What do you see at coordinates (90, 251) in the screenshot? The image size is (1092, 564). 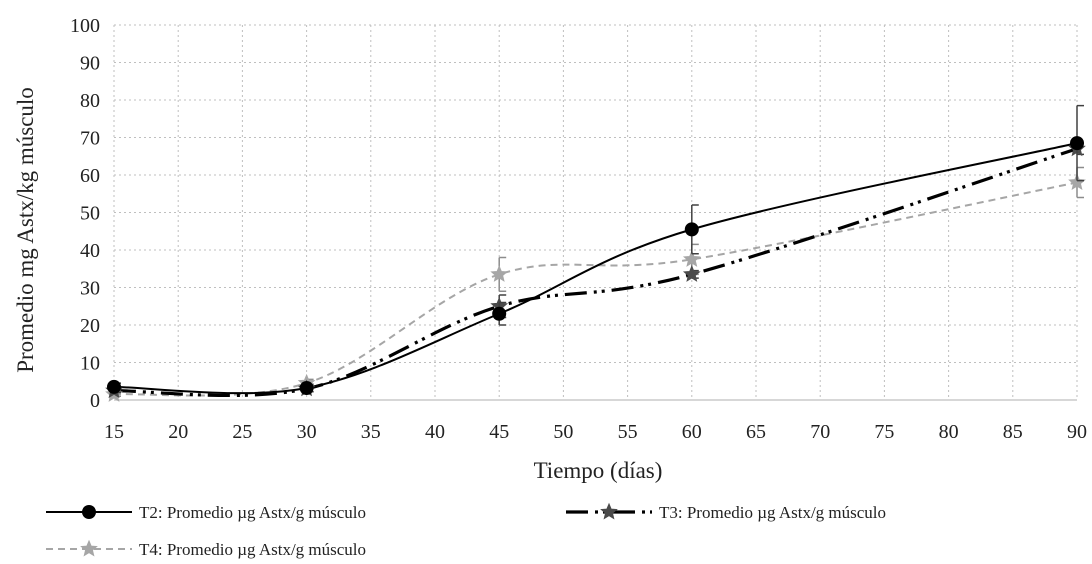 I see `y-tick-label: 40` at bounding box center [90, 251].